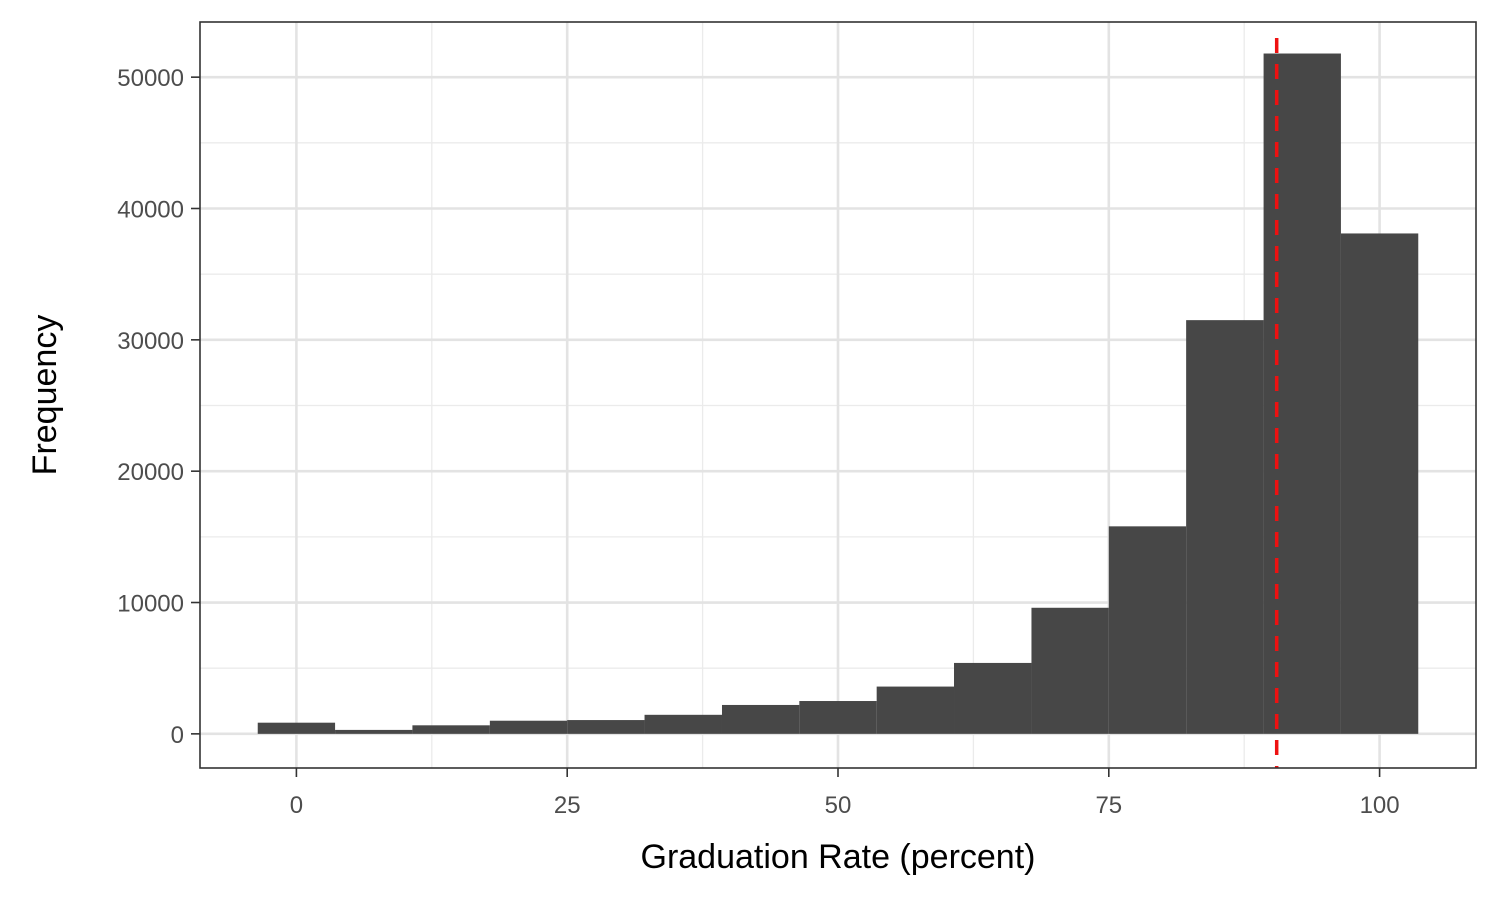  What do you see at coordinates (1380, 805) in the screenshot?
I see `x-tick-label: 100` at bounding box center [1380, 805].